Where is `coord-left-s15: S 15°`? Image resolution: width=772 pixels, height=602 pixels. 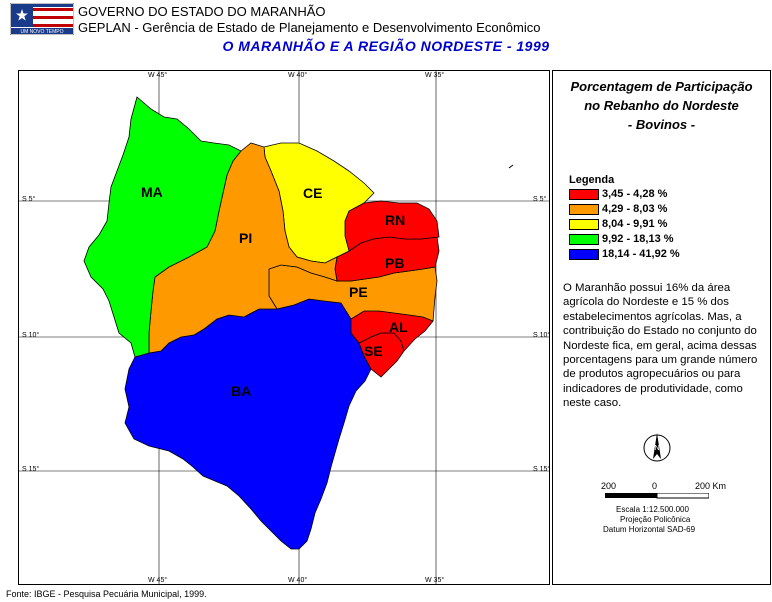
coord-left-s15: S 15° is located at coordinates (31, 469).